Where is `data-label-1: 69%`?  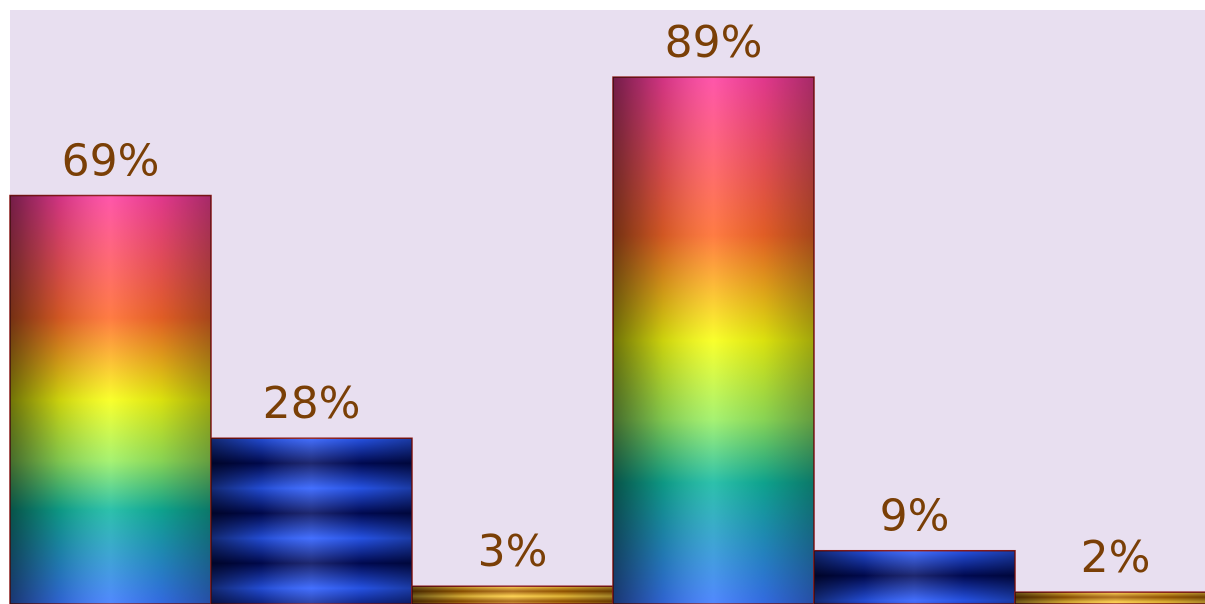 data-label-1: 69% is located at coordinates (111, 161).